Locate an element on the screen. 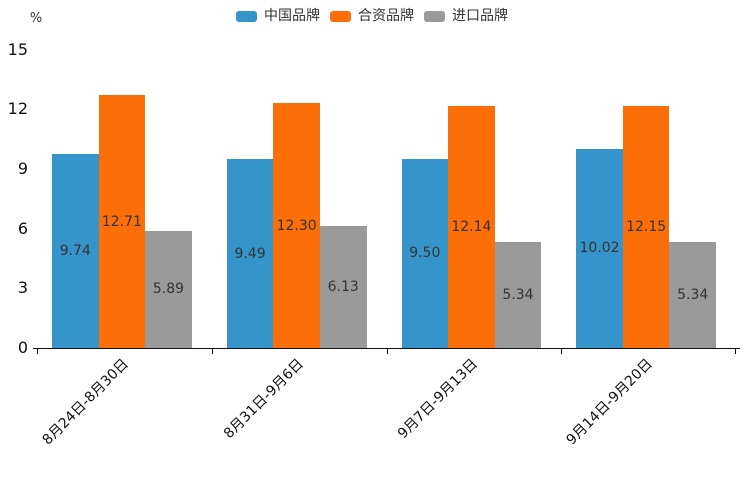 This screenshot has height=496, width=744. y-axis-tick-label: 12 is located at coordinates (17, 109).